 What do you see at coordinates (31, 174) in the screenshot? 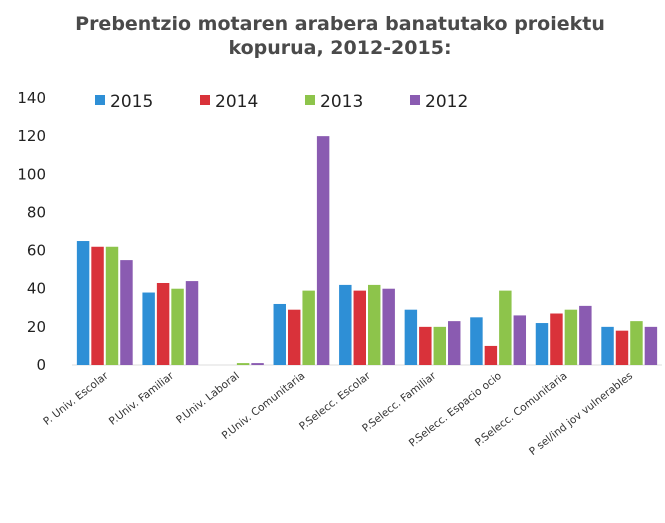
I see `y-tick-label: 100` at bounding box center [31, 174].